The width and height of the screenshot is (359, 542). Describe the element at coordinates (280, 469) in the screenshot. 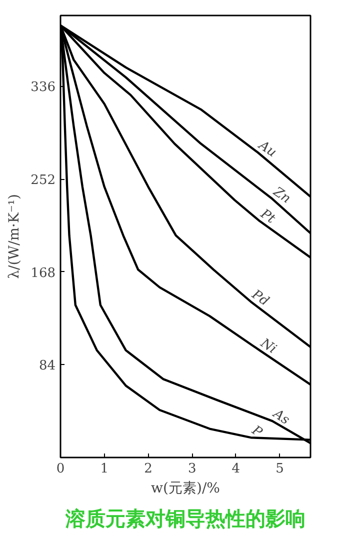

I see `x-tick-label: 5` at that location.